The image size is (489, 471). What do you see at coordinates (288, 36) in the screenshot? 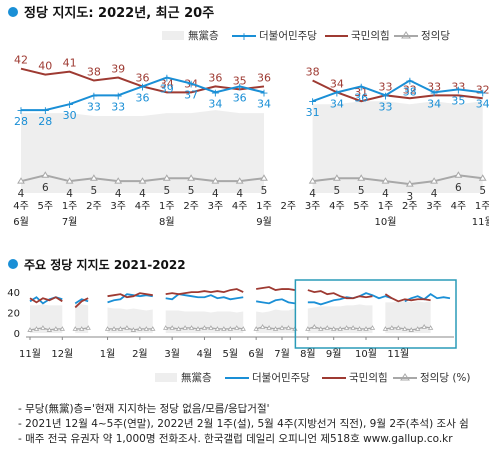
I see `legend1-minjoo-label: 더불어민주당` at bounding box center [288, 36].